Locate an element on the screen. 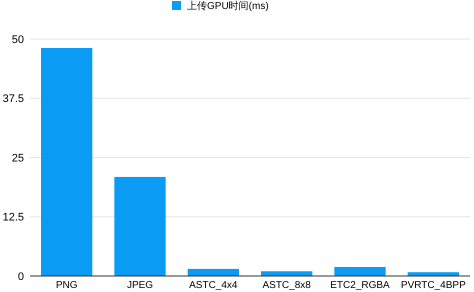 Image resolution: width=474 pixels, height=292 pixels. y-tick-label: 50 is located at coordinates (18, 40).